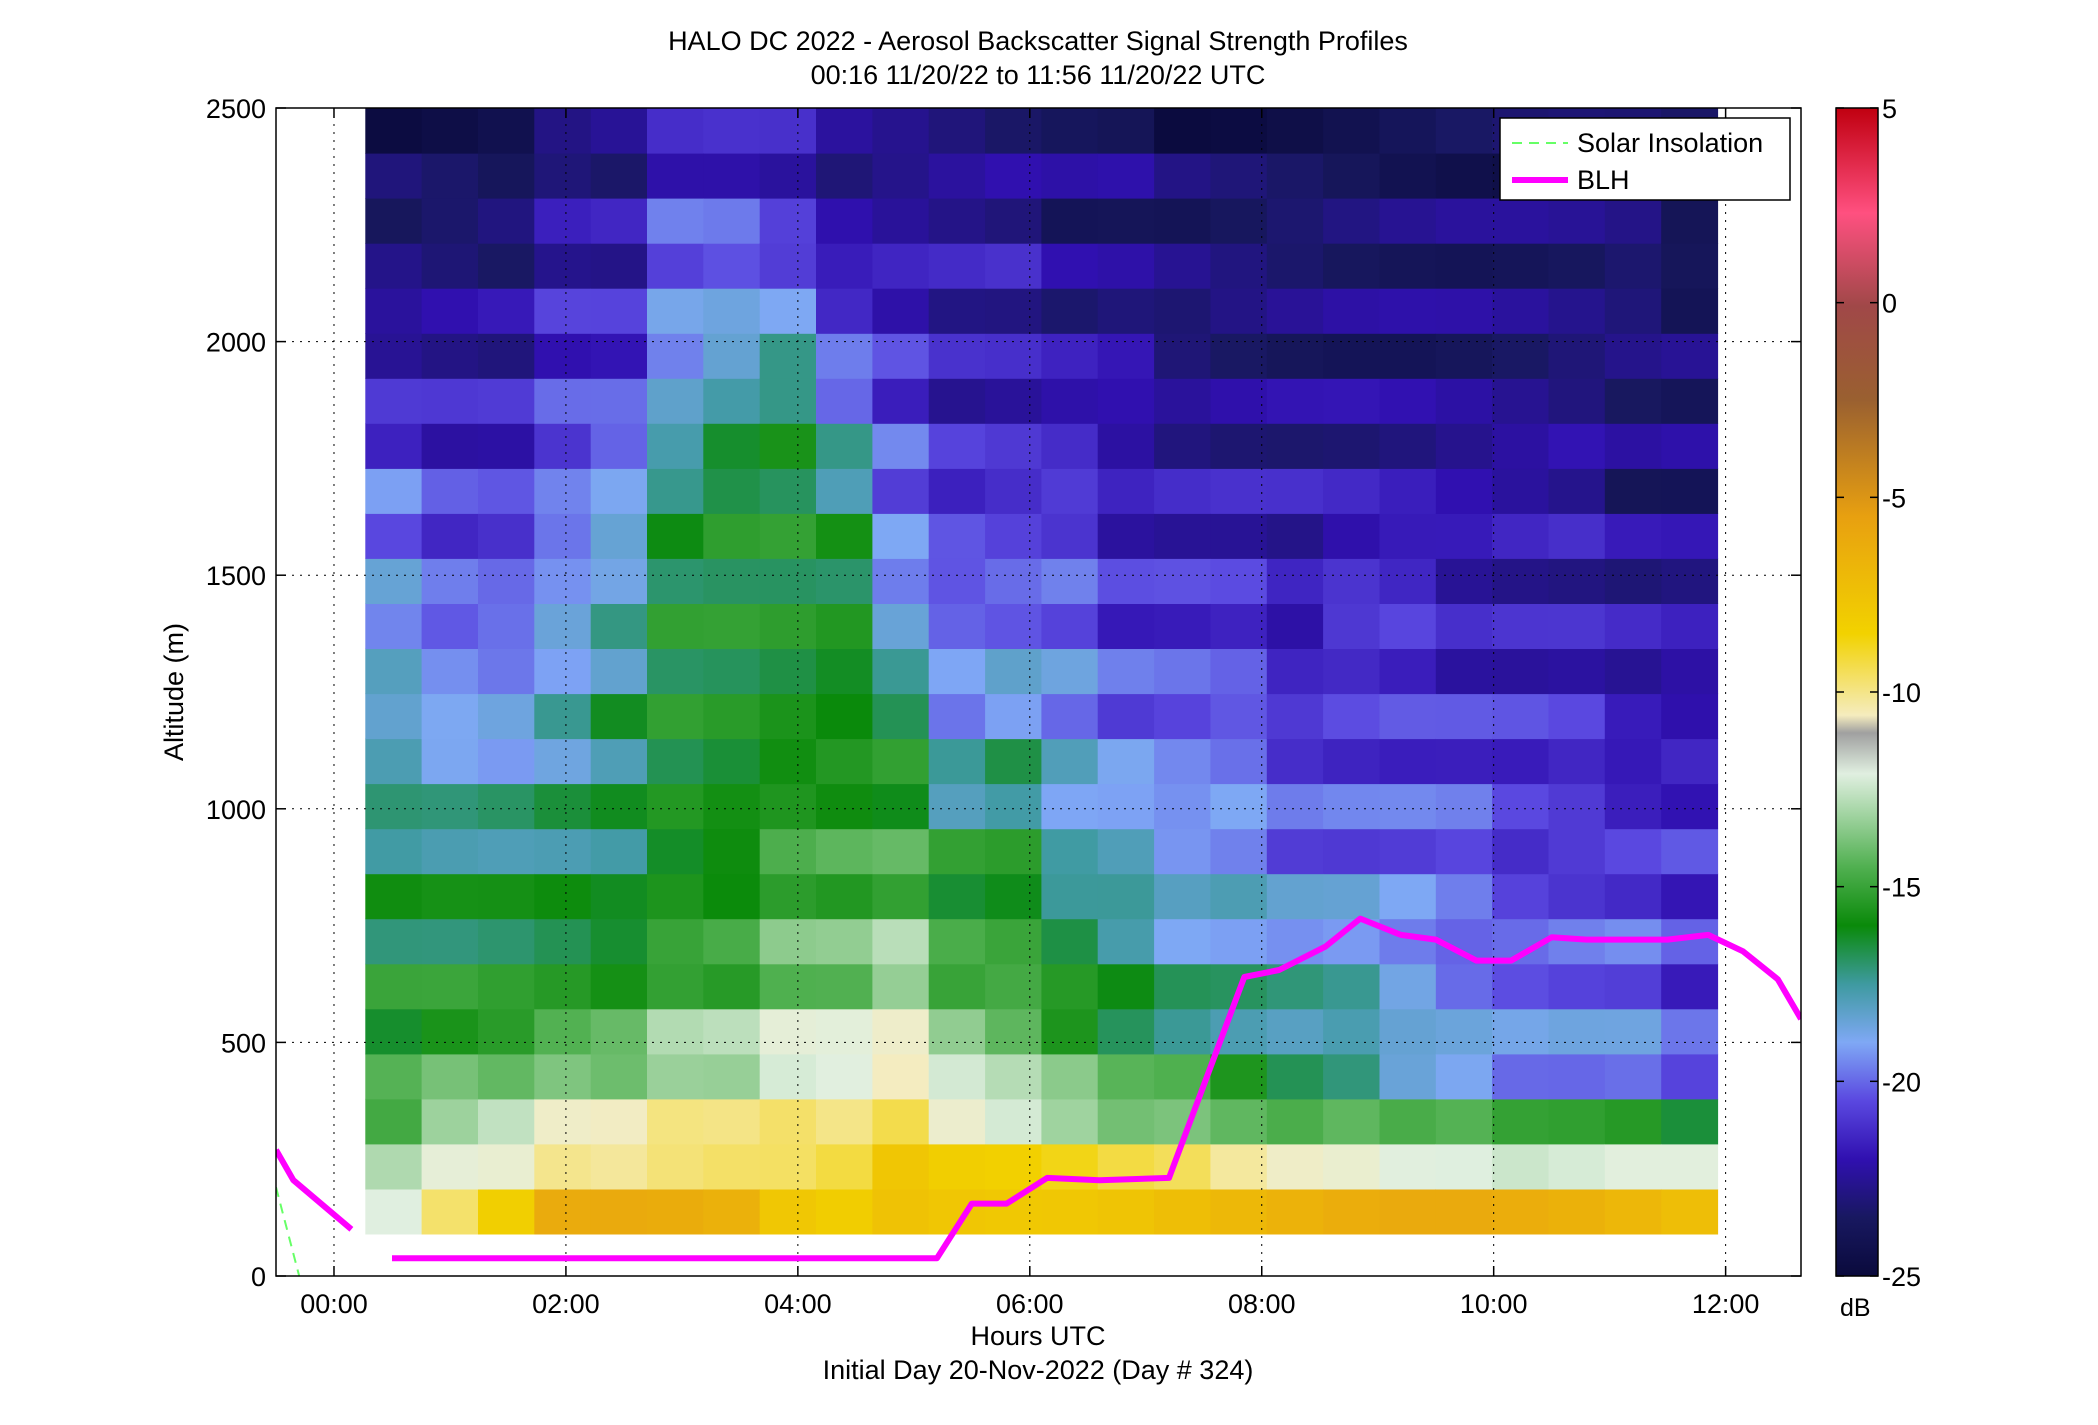 Image resolution: width=2098 pixels, height=1425 pixels. I want to click on x-tick-label: 08:00, so click(1262, 1304).